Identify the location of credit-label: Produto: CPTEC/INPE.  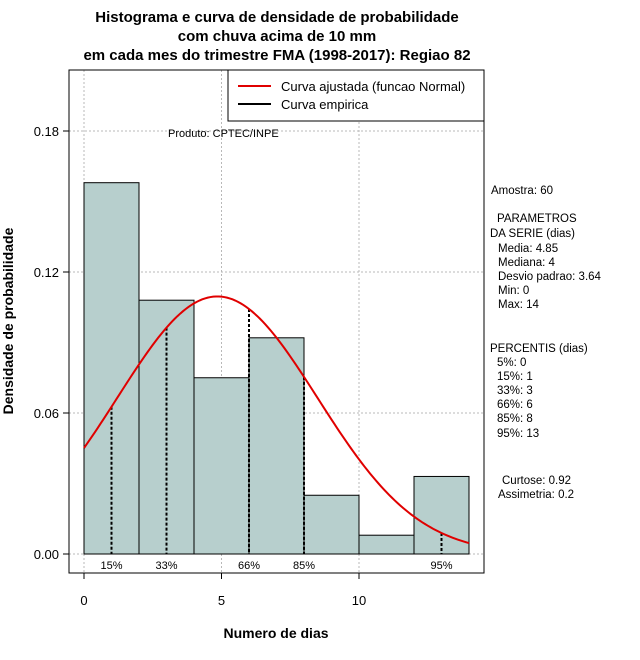
(223, 134).